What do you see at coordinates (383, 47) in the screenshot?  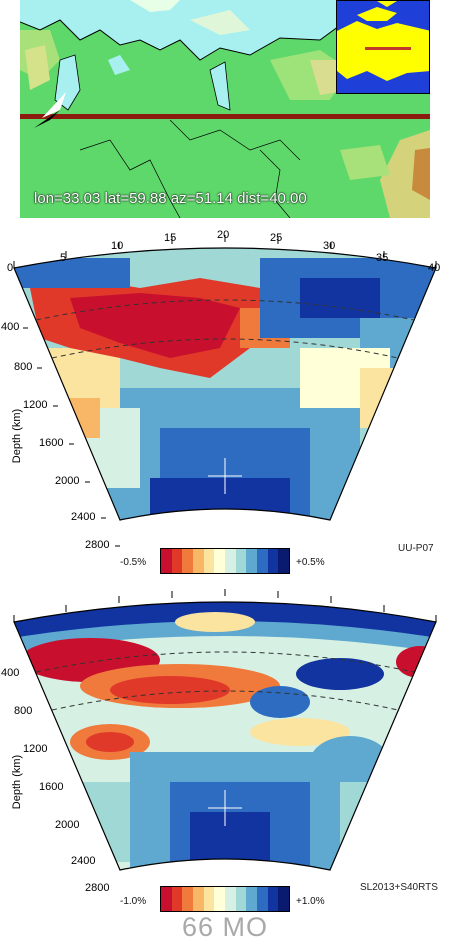 I see `inset-globe-map` at bounding box center [383, 47].